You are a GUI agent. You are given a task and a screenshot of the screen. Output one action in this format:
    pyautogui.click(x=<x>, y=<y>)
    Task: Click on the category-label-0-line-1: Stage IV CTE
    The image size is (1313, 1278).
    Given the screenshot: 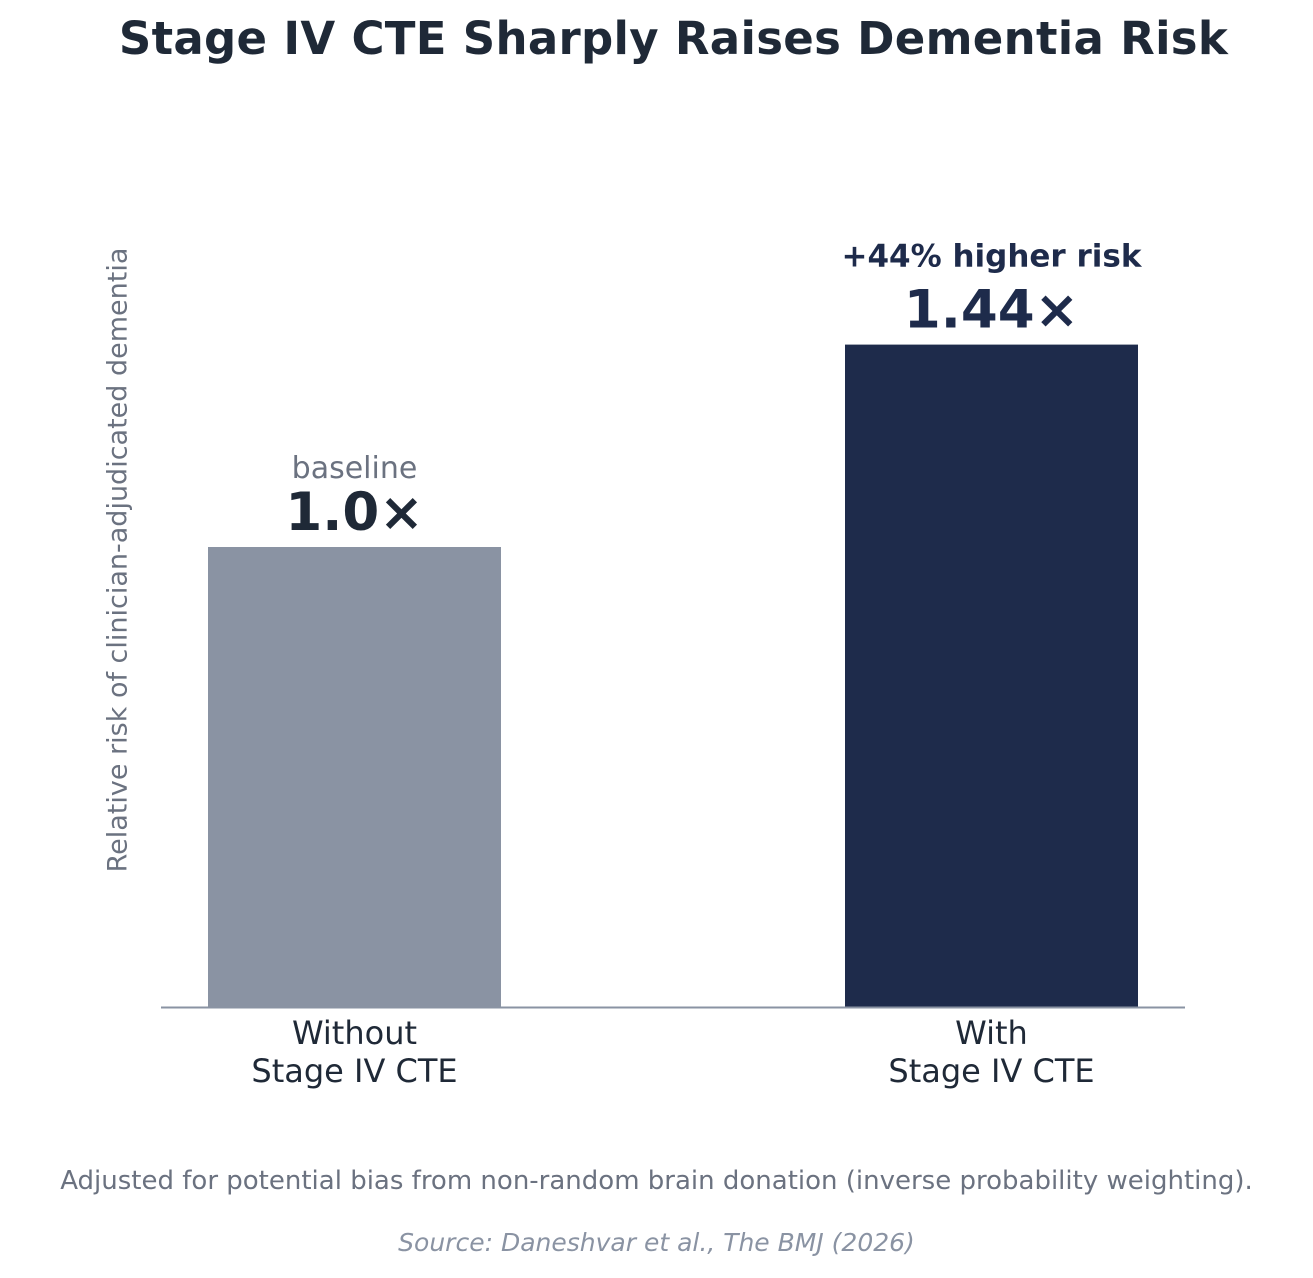 What is the action you would take?
    pyautogui.click(x=354, y=1071)
    